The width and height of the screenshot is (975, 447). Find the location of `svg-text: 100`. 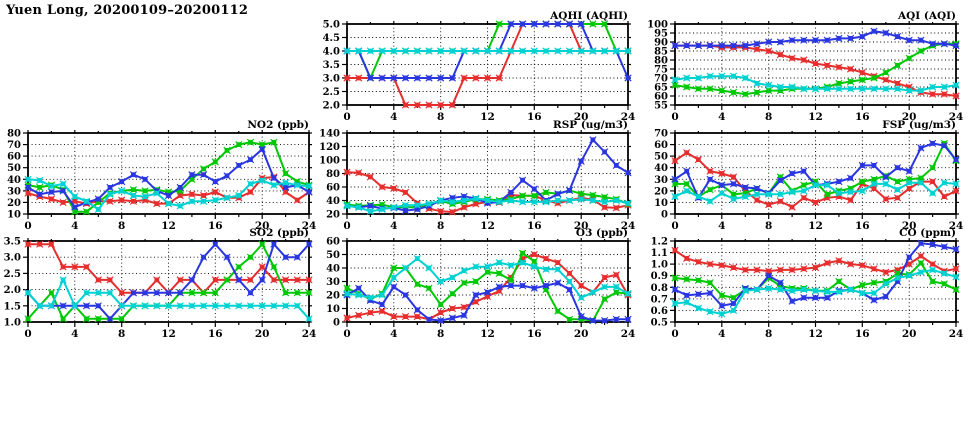

svg-text: 100 is located at coordinates (329, 161).